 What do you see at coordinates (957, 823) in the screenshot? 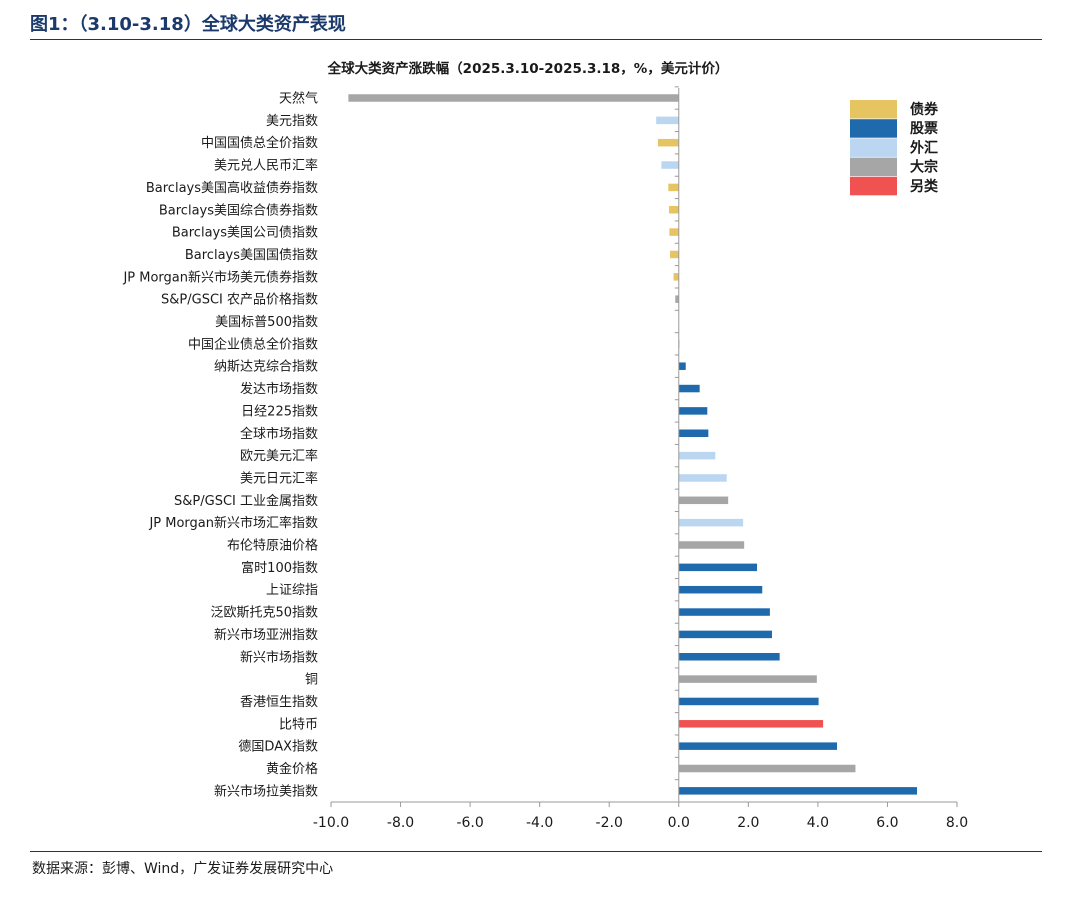
I see `x-tick-label: 8.0` at bounding box center [957, 823].